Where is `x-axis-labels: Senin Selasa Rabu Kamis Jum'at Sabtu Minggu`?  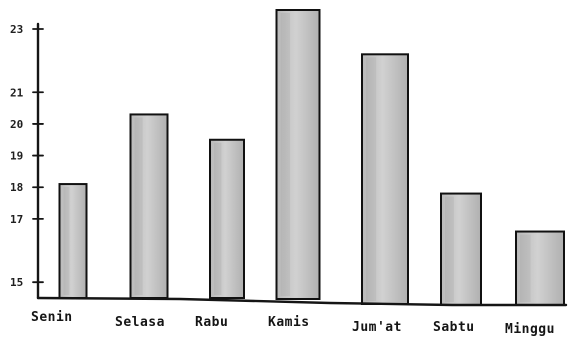
x-axis-labels: Senin Selasa Rabu Kamis Jum'at Sabtu Minggu is located at coordinates (293, 323).